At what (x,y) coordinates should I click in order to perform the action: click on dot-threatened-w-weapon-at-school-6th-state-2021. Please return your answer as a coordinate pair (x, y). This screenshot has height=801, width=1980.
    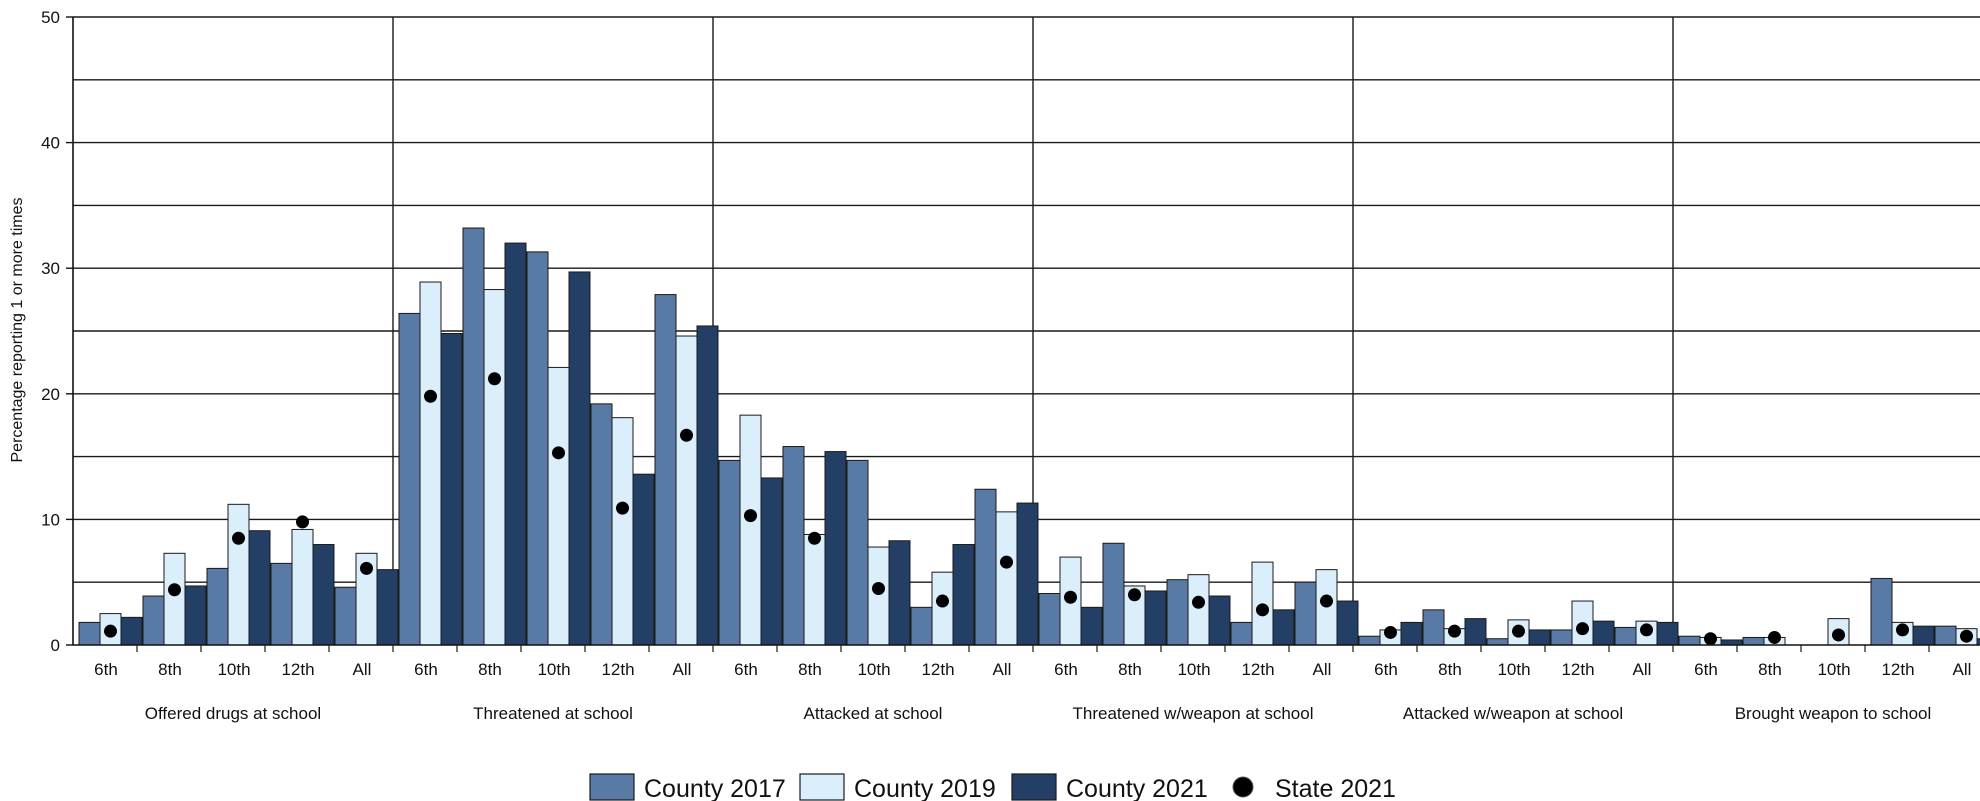
    Looking at the image, I should click on (1070, 597).